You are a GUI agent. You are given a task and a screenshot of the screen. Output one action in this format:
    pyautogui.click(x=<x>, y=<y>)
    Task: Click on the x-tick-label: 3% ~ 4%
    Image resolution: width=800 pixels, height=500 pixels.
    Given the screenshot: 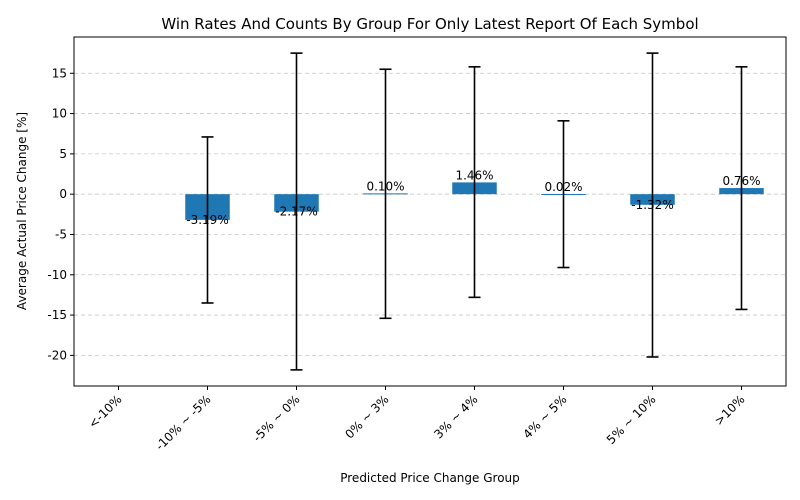 What is the action you would take?
    pyautogui.click(x=455, y=416)
    